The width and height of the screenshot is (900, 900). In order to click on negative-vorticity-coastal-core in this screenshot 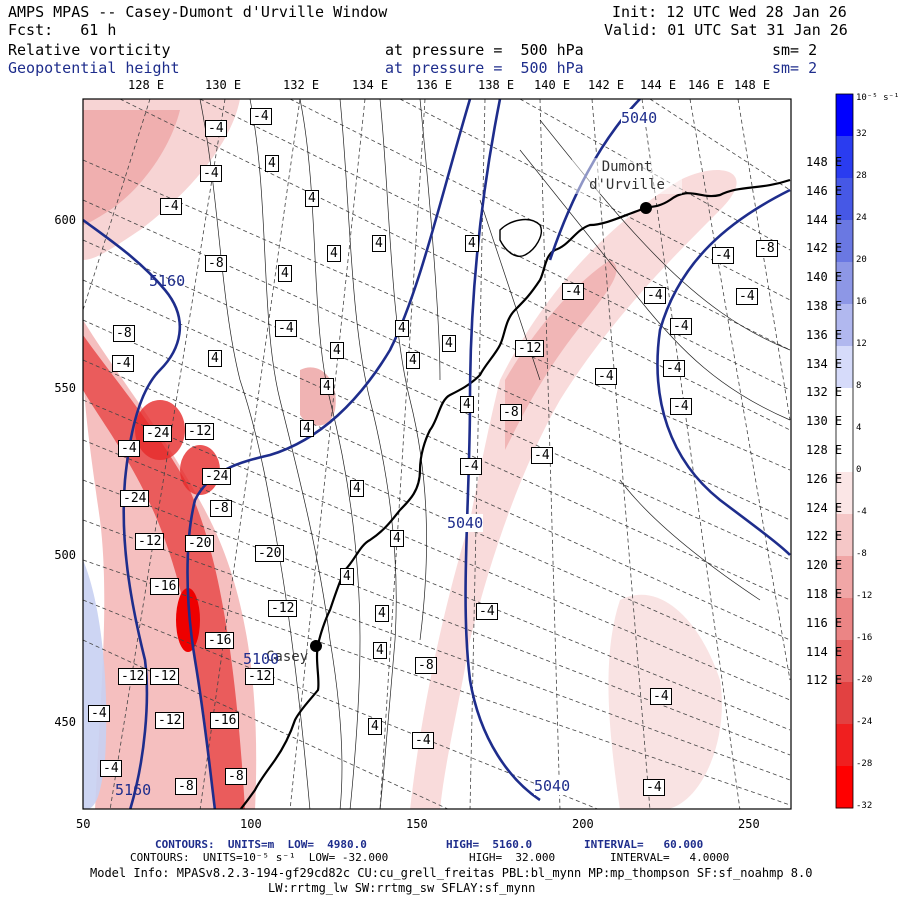, I will do `click(561, 355)`.